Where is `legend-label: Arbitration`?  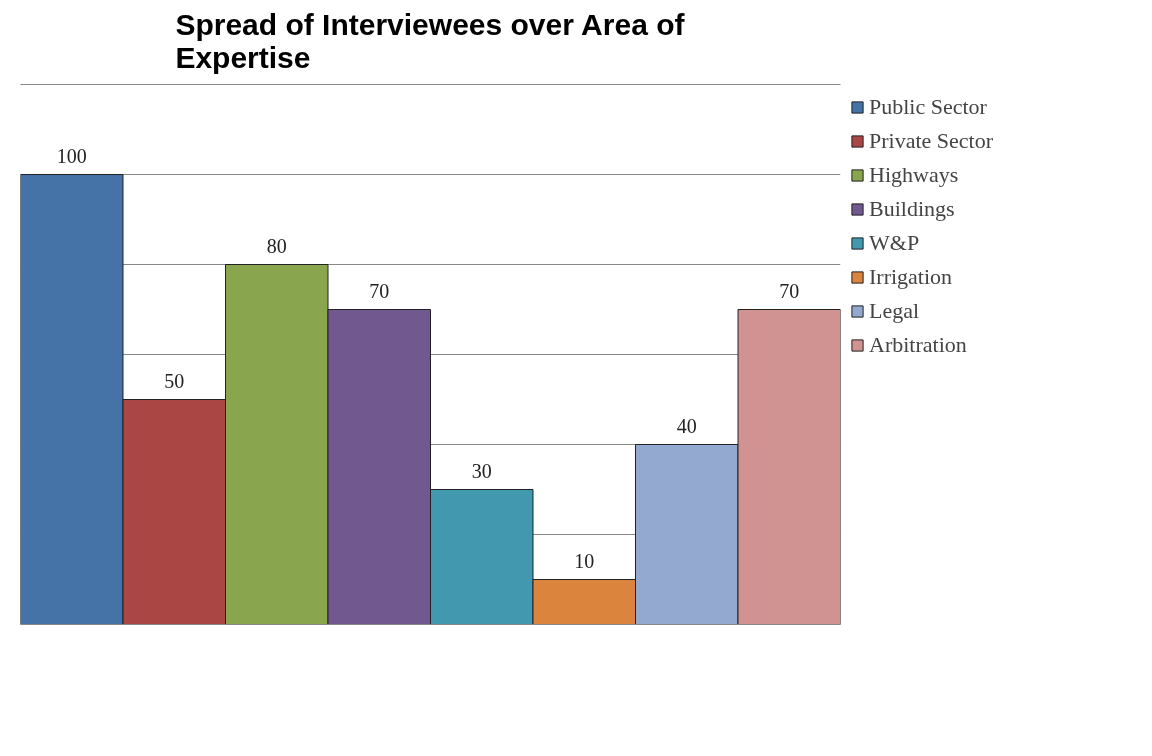 legend-label: Arbitration is located at coordinates (918, 345).